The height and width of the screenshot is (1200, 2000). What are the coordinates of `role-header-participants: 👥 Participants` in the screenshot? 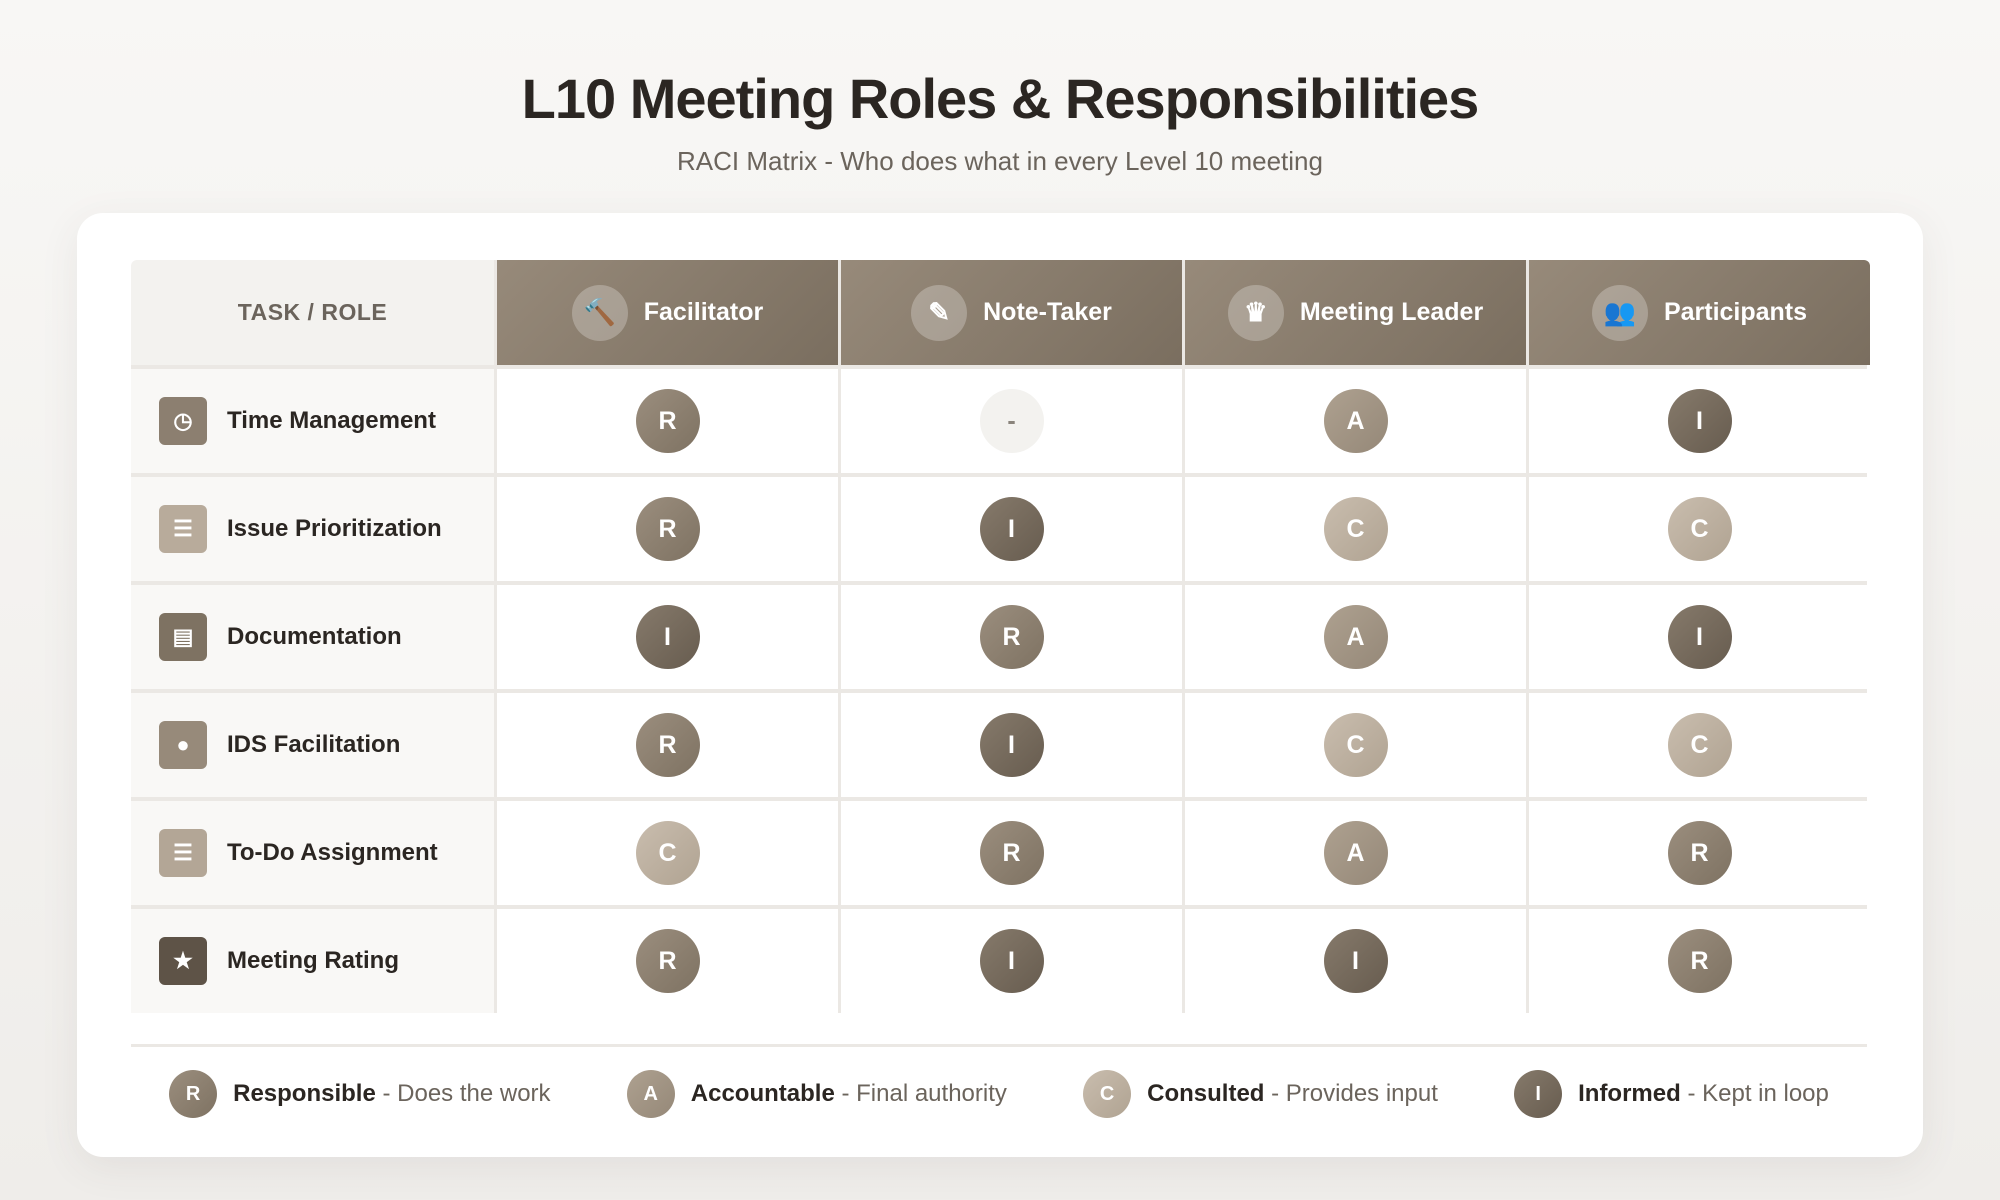 It's located at (1698, 312).